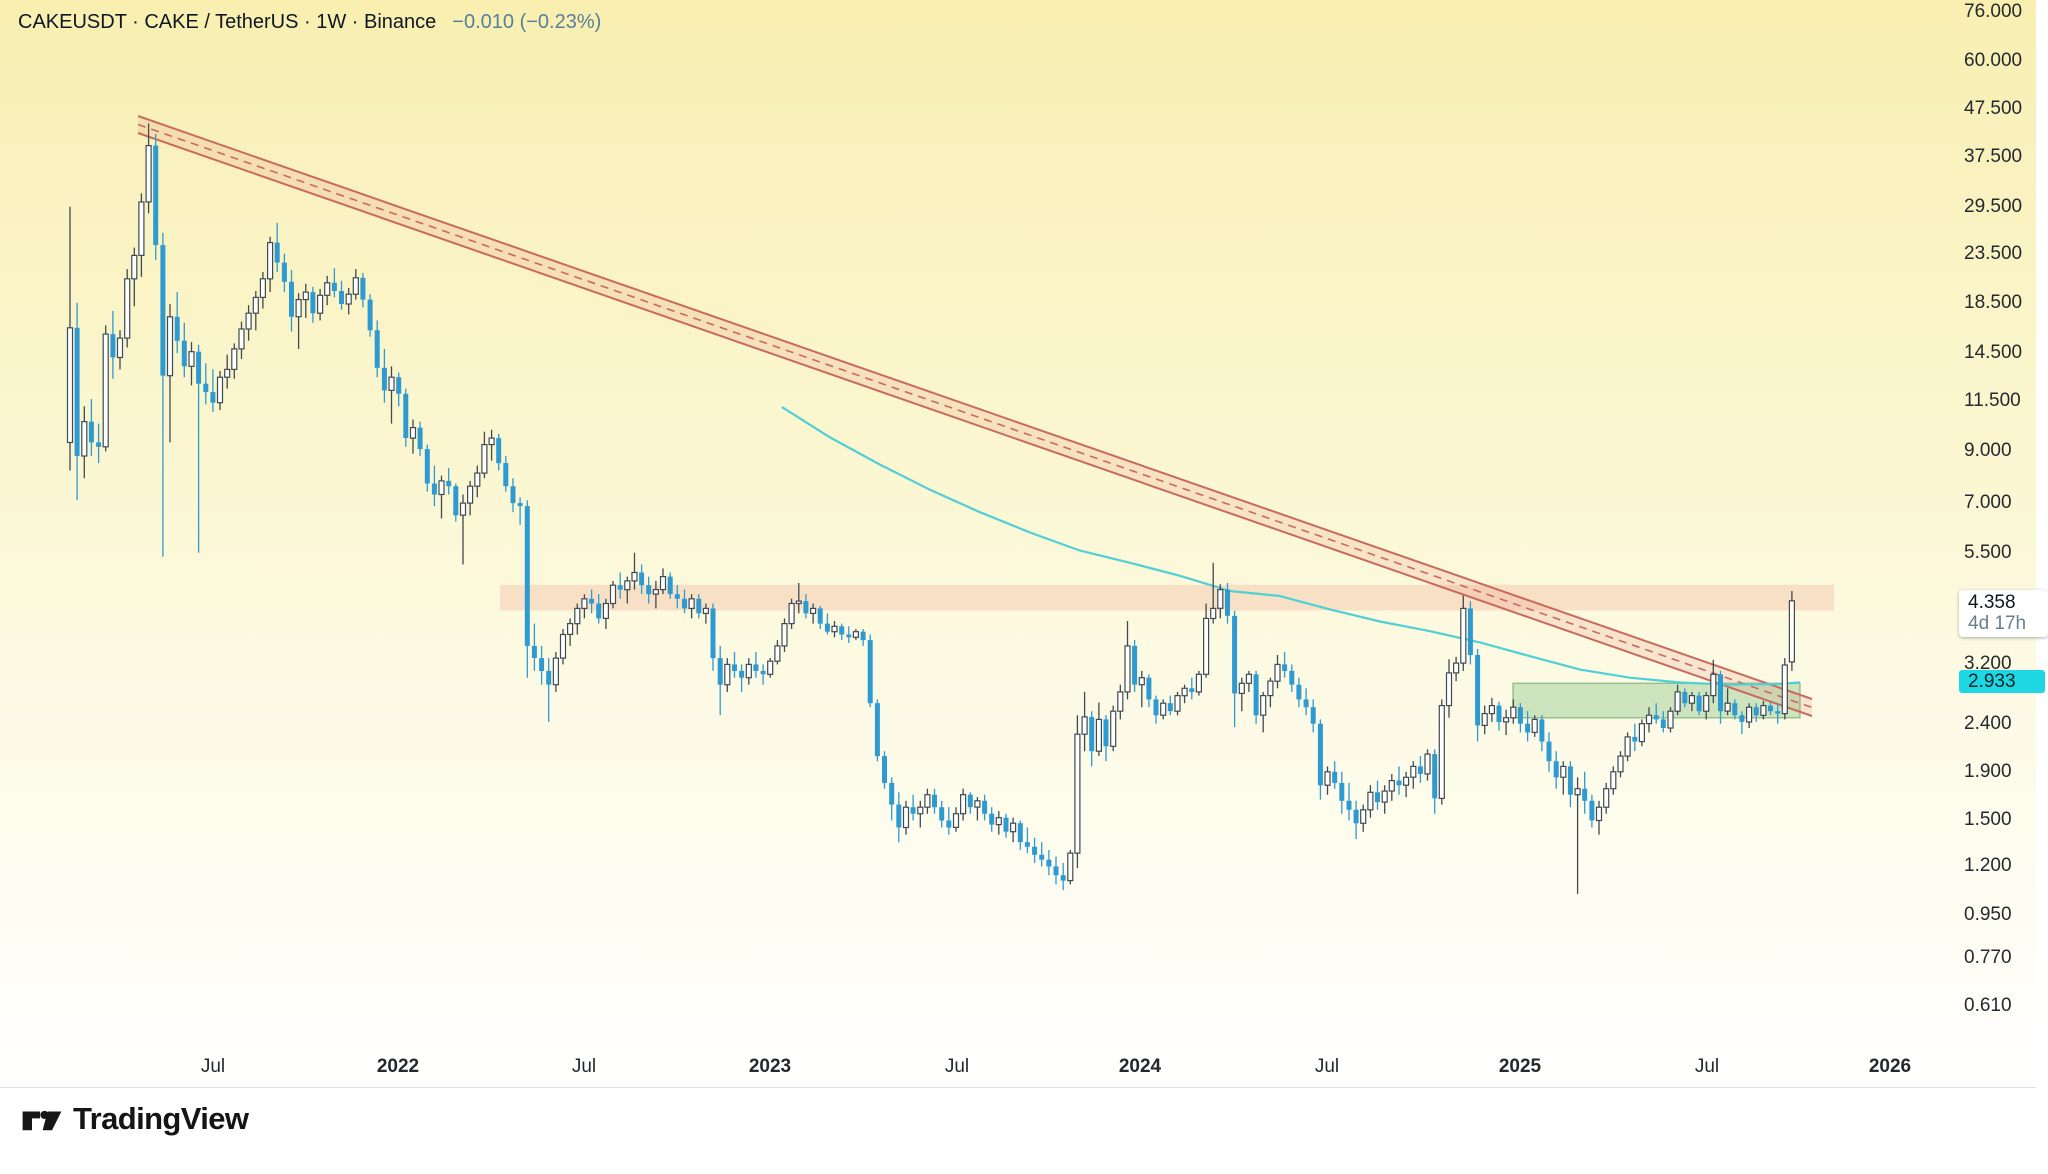 The height and width of the screenshot is (1174, 2048). Describe the element at coordinates (1890, 1066) in the screenshot. I see `time-tick: 2026` at that location.